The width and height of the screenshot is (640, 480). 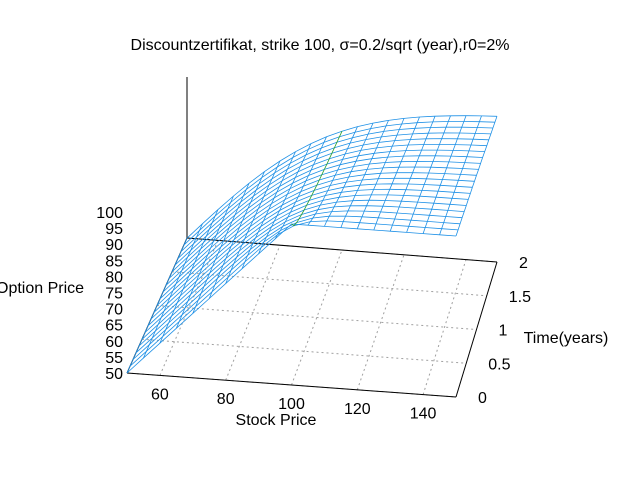 I want to click on grid-line-y-0.5, so click(x=304, y=351).